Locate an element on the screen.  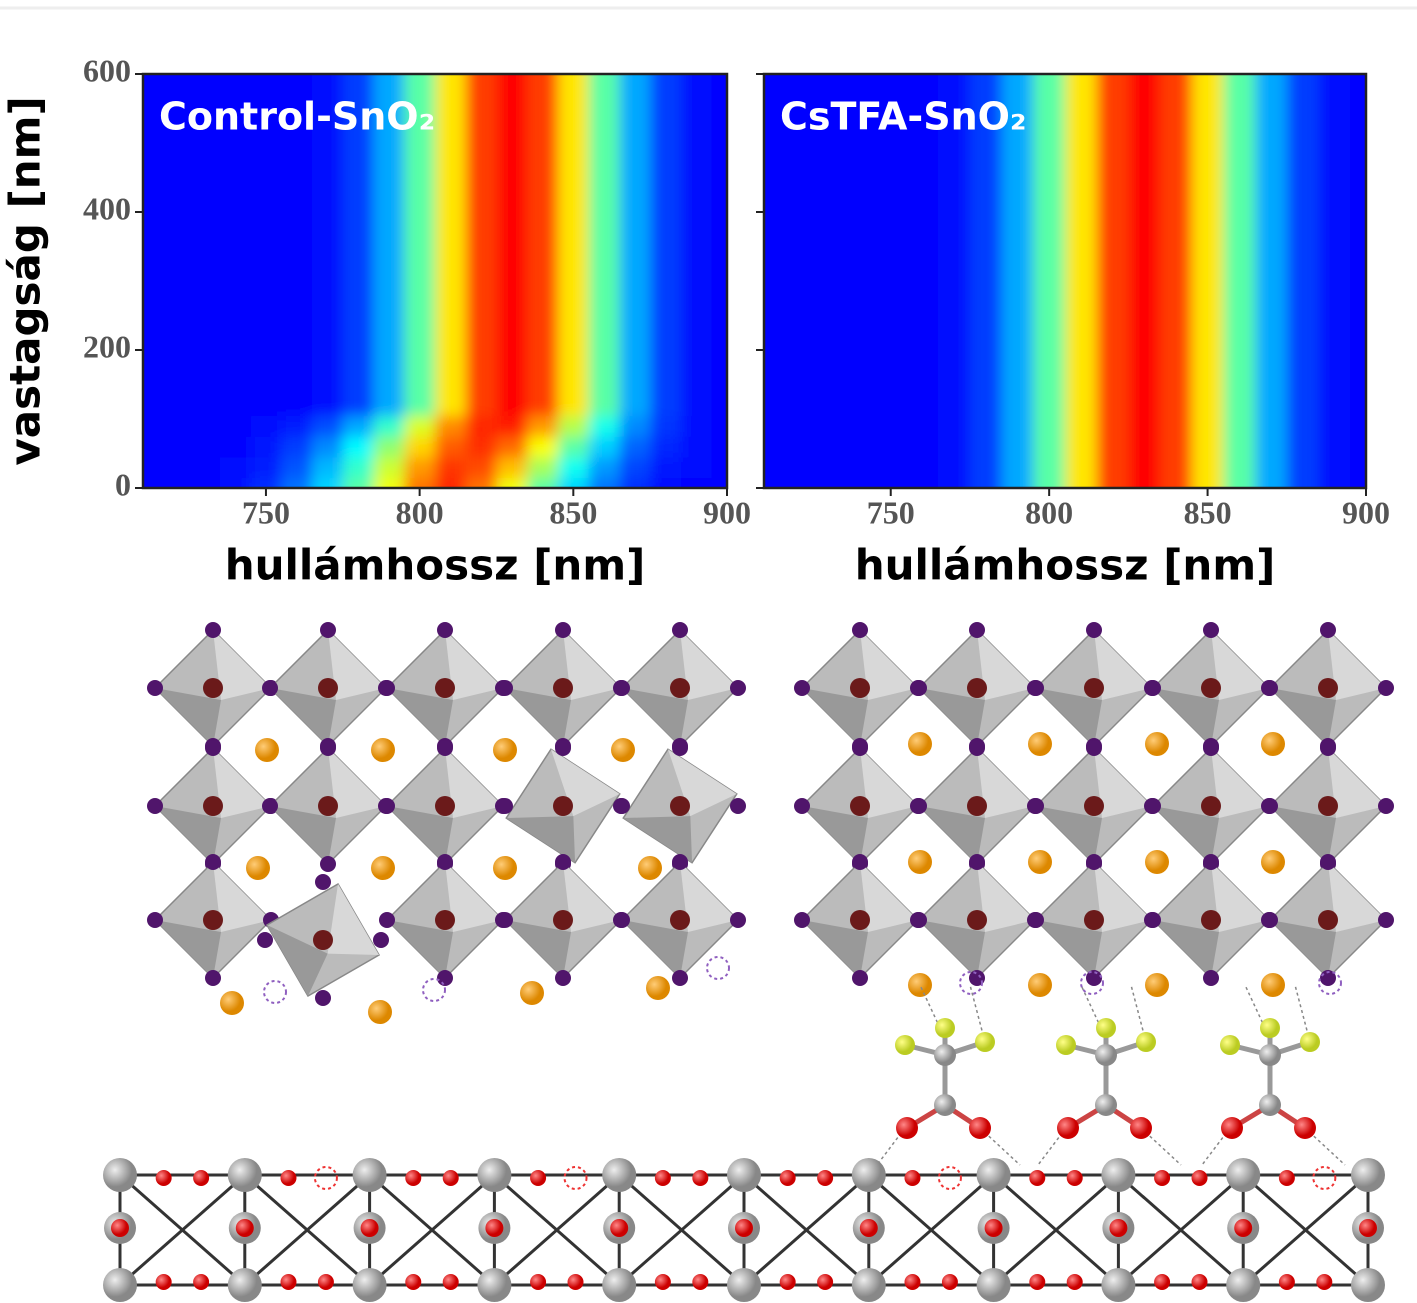
y-tick-label: 0 is located at coordinates (123, 484).